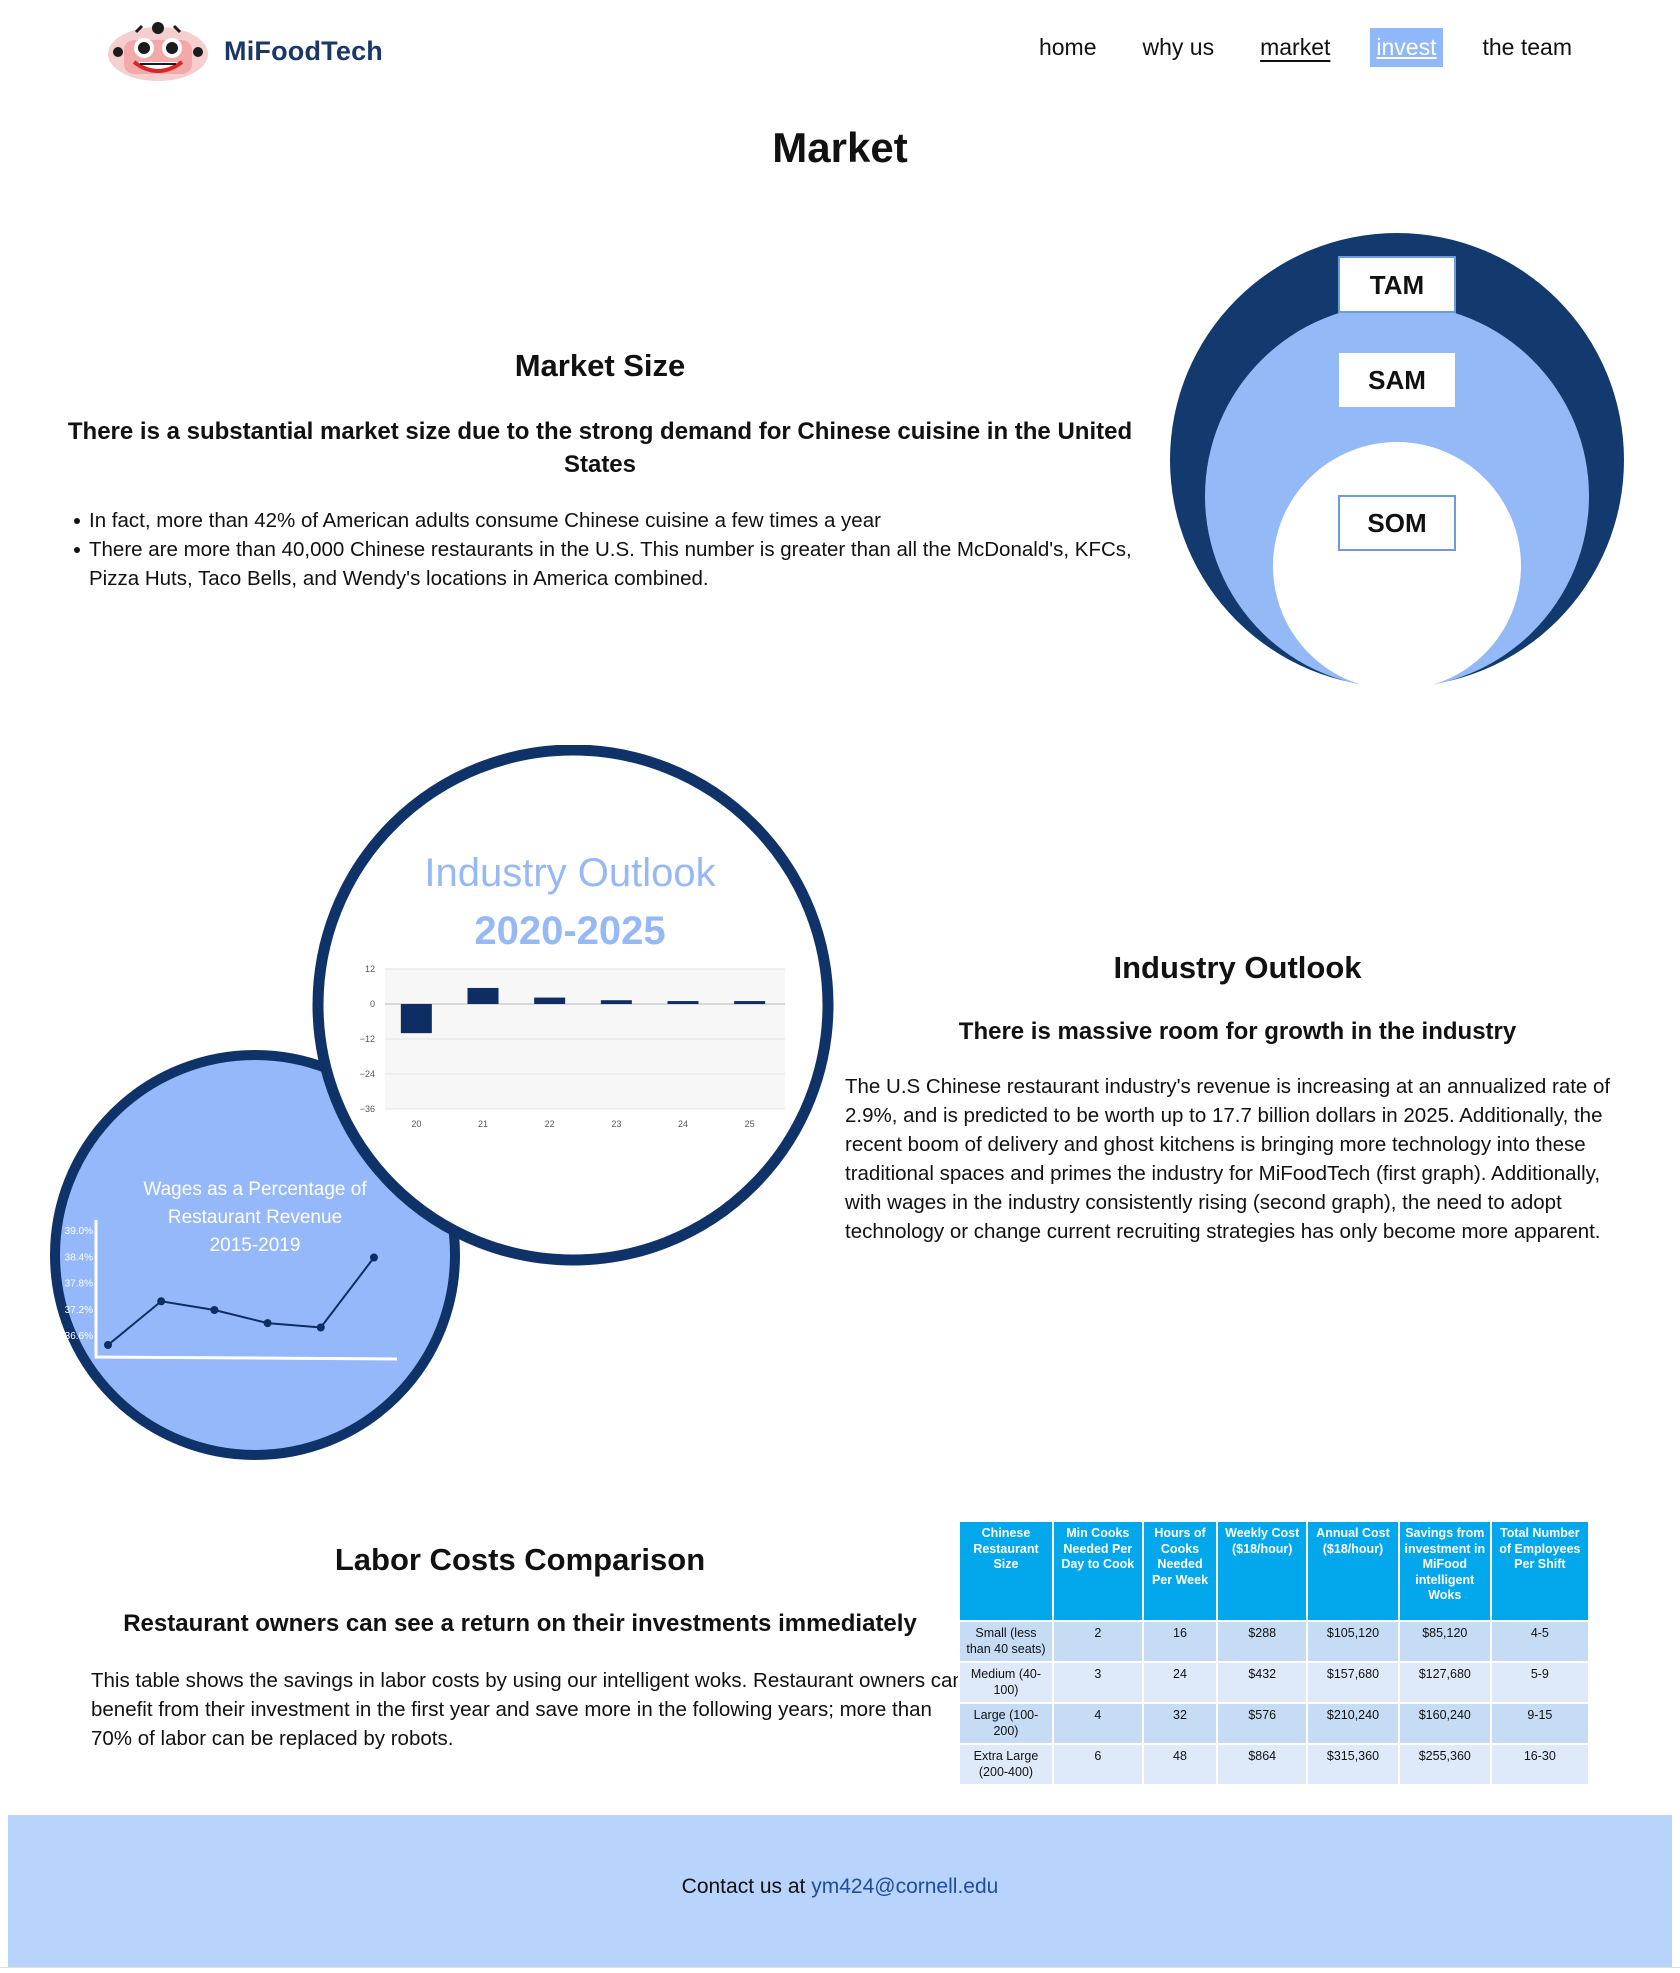 This screenshot has height=1973, width=1680. I want to click on market-size-title: Market Size, so click(600, 365).